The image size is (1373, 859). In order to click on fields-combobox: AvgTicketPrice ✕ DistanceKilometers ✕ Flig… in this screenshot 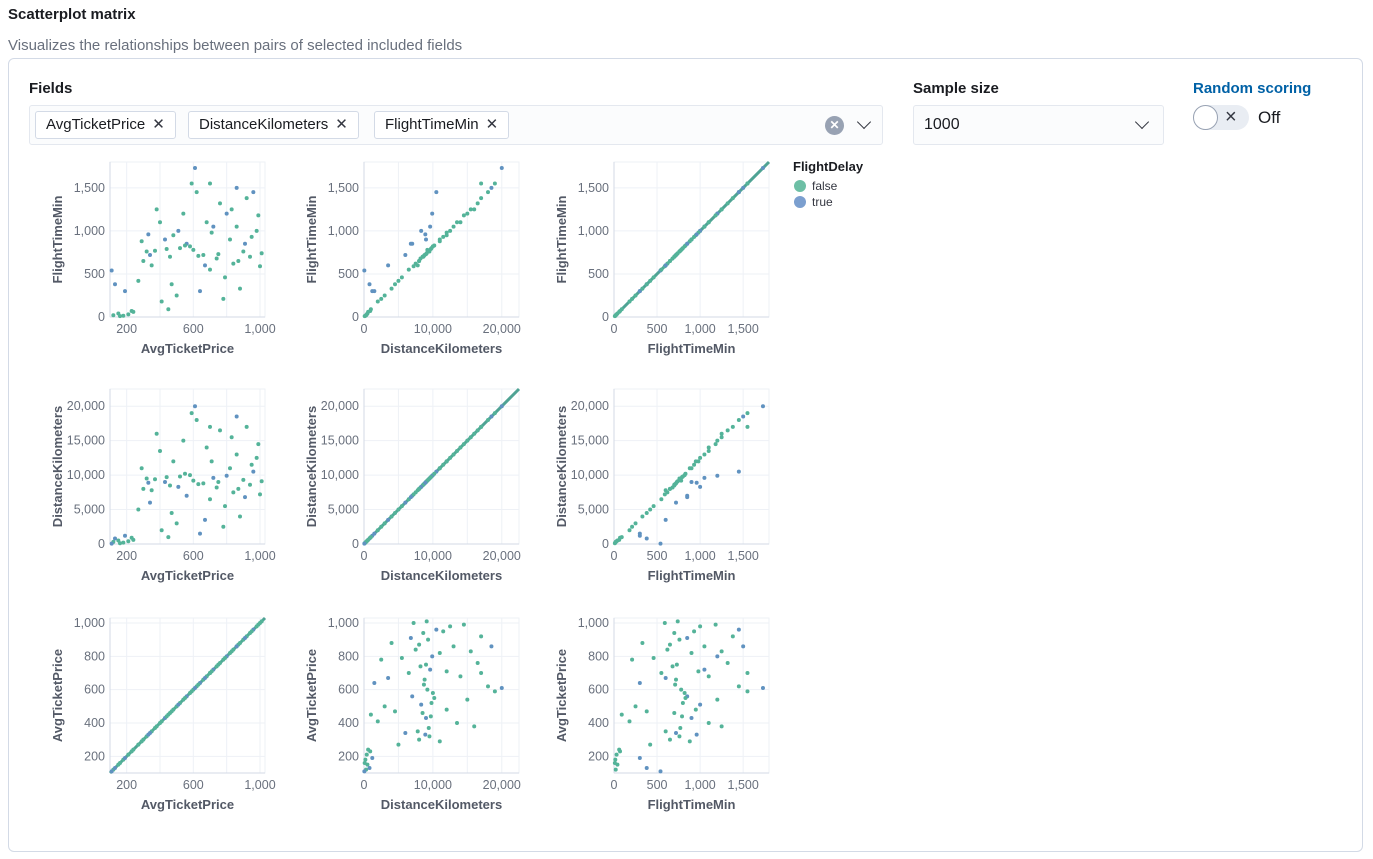, I will do `click(456, 125)`.